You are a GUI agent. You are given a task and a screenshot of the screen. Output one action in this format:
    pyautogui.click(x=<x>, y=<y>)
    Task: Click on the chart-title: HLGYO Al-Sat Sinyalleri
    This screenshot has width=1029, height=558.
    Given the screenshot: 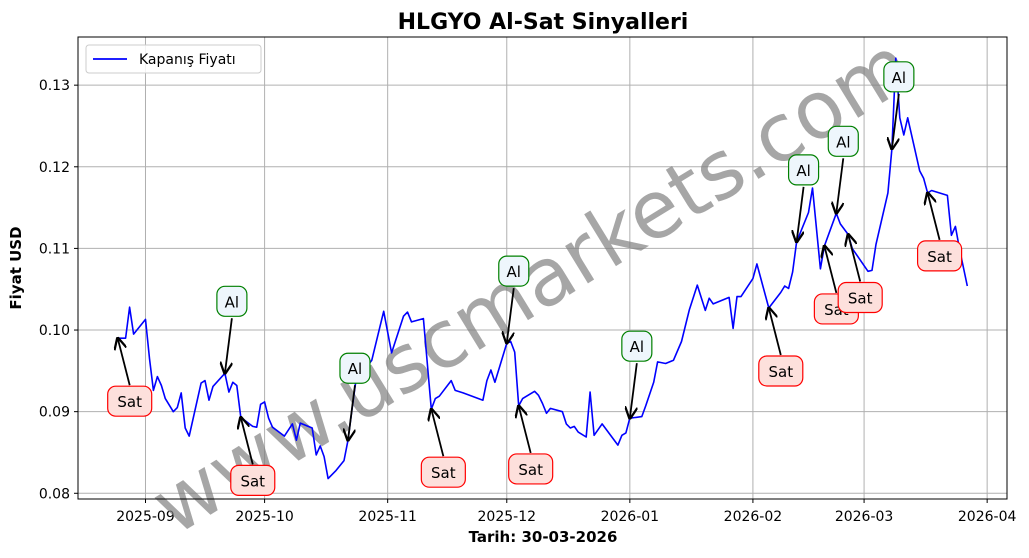 What is the action you would take?
    pyautogui.click(x=543, y=22)
    